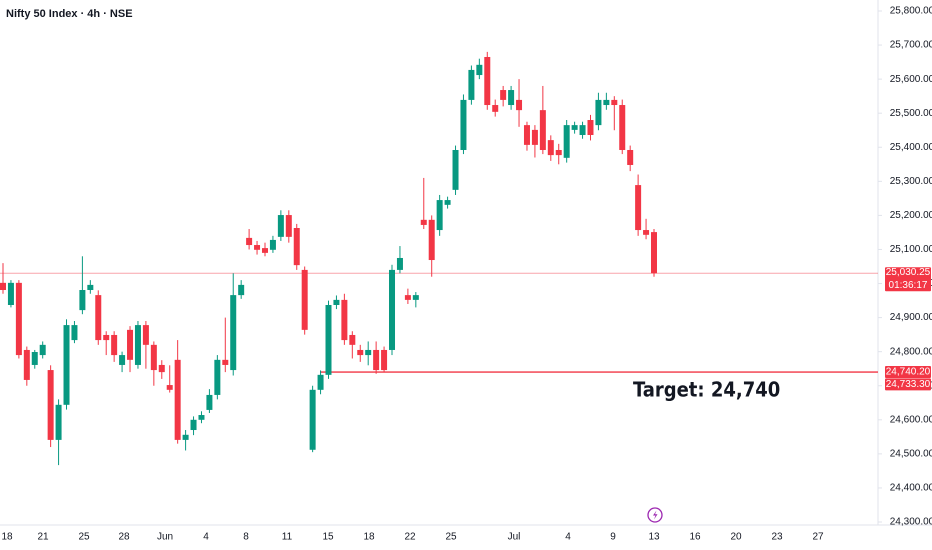  I want to click on x-tick-label: 28, so click(124, 537).